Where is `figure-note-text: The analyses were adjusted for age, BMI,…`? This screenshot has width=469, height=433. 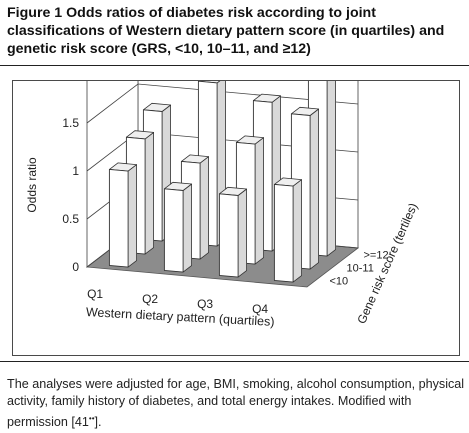
figure-note-text: The analyses were adjusted for age, BMI,… is located at coordinates (236, 403).